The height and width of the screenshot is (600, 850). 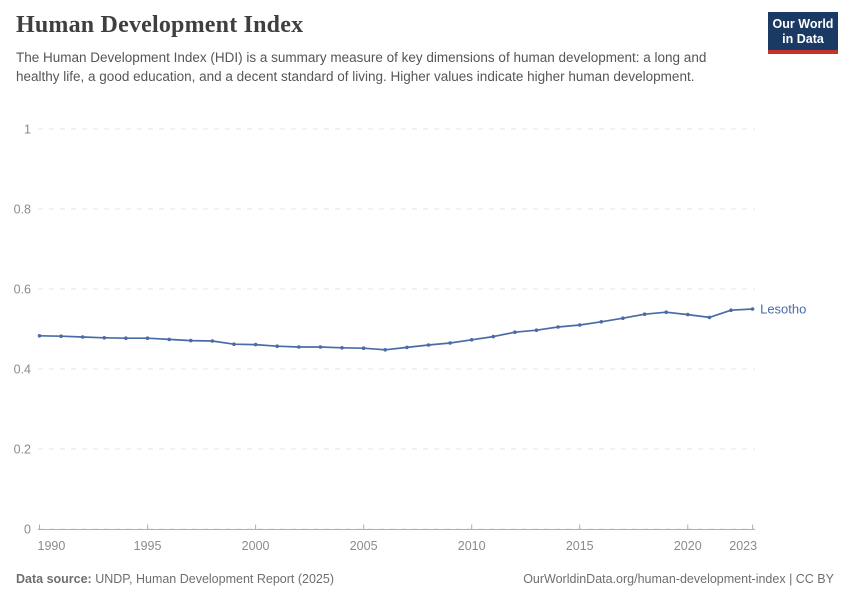 What do you see at coordinates (52, 546) in the screenshot?
I see `x-tick-label: 1990` at bounding box center [52, 546].